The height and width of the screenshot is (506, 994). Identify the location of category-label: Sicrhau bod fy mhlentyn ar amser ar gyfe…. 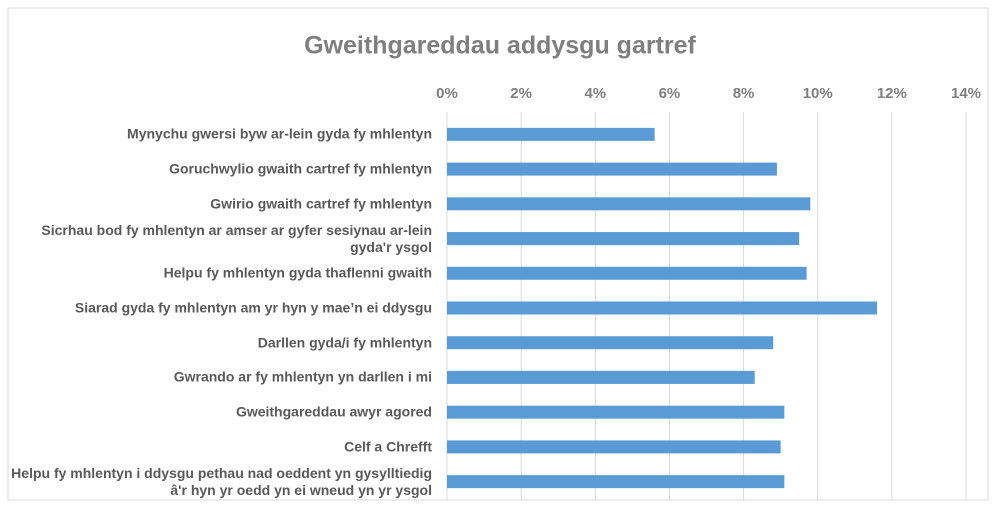
(236, 238).